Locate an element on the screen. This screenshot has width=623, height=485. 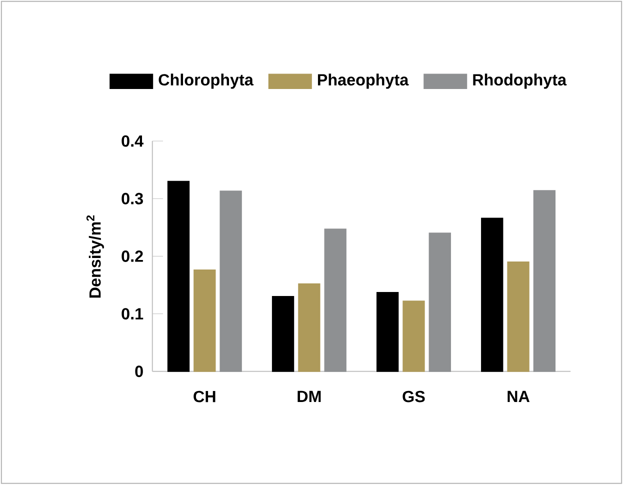
y-tick-label: 0 is located at coordinates (139, 372).